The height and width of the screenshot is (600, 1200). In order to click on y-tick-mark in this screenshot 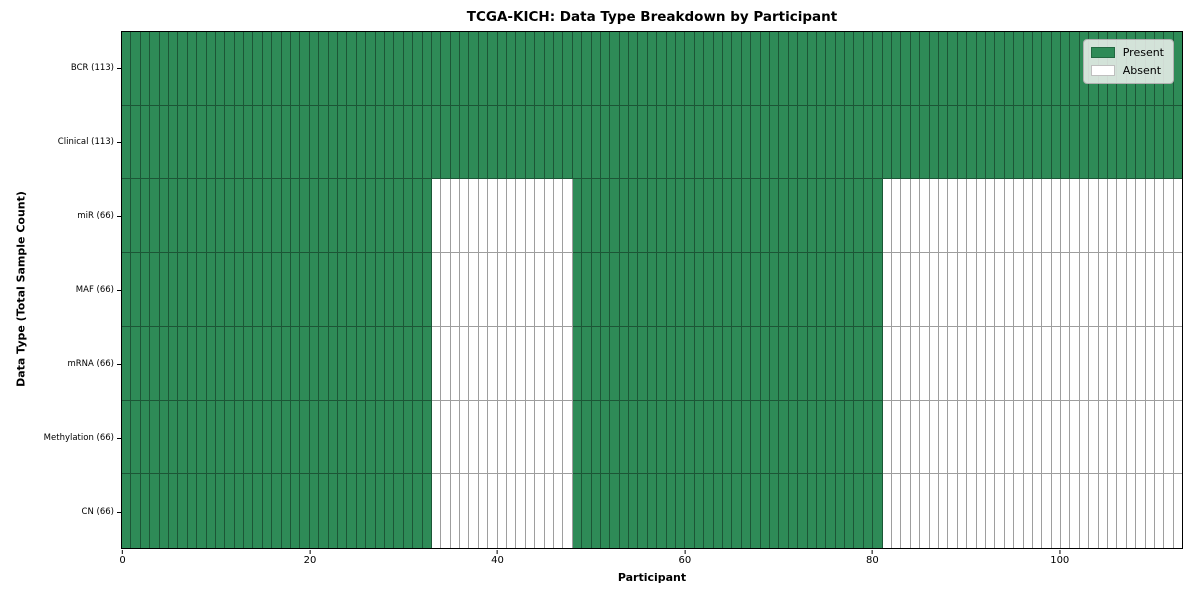, I will do `click(119, 512)`.